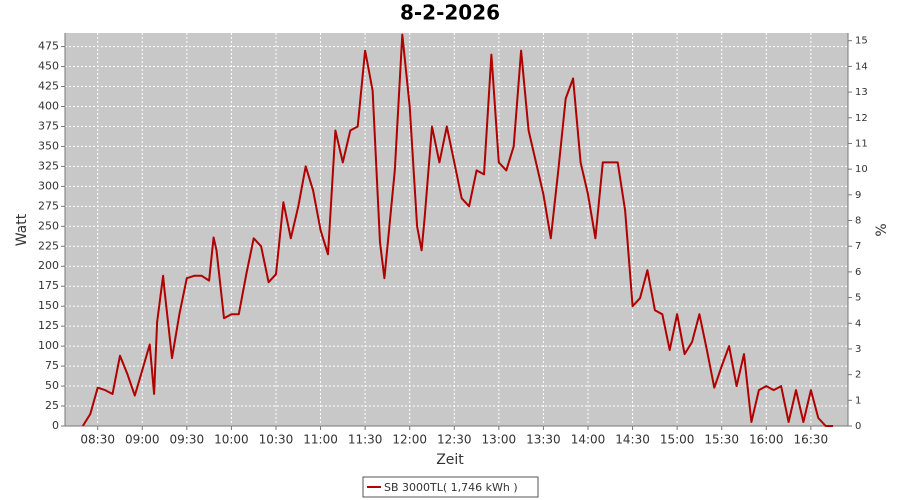 The height and width of the screenshot is (500, 900). Describe the element at coordinates (858, 272) in the screenshot. I see `y2-tick-label: 6` at that location.